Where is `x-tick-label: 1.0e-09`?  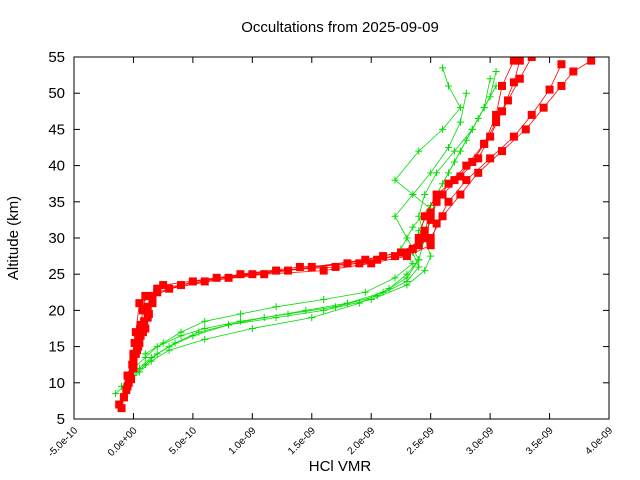 x-tick-label: 1.0e-09 is located at coordinates (243, 441).